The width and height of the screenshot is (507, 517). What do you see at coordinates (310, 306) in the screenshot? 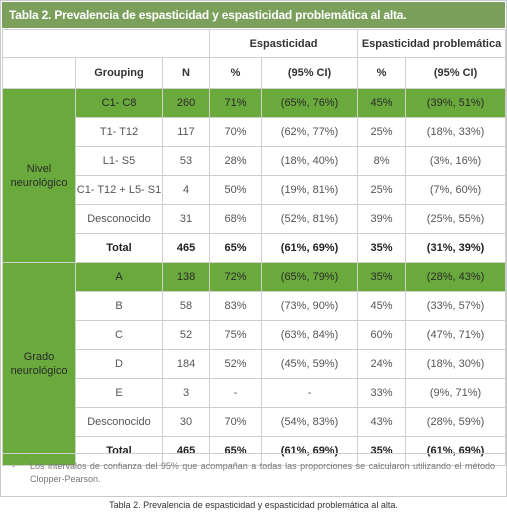
I see `cell-ci1: (73%, 90%)` at bounding box center [310, 306].